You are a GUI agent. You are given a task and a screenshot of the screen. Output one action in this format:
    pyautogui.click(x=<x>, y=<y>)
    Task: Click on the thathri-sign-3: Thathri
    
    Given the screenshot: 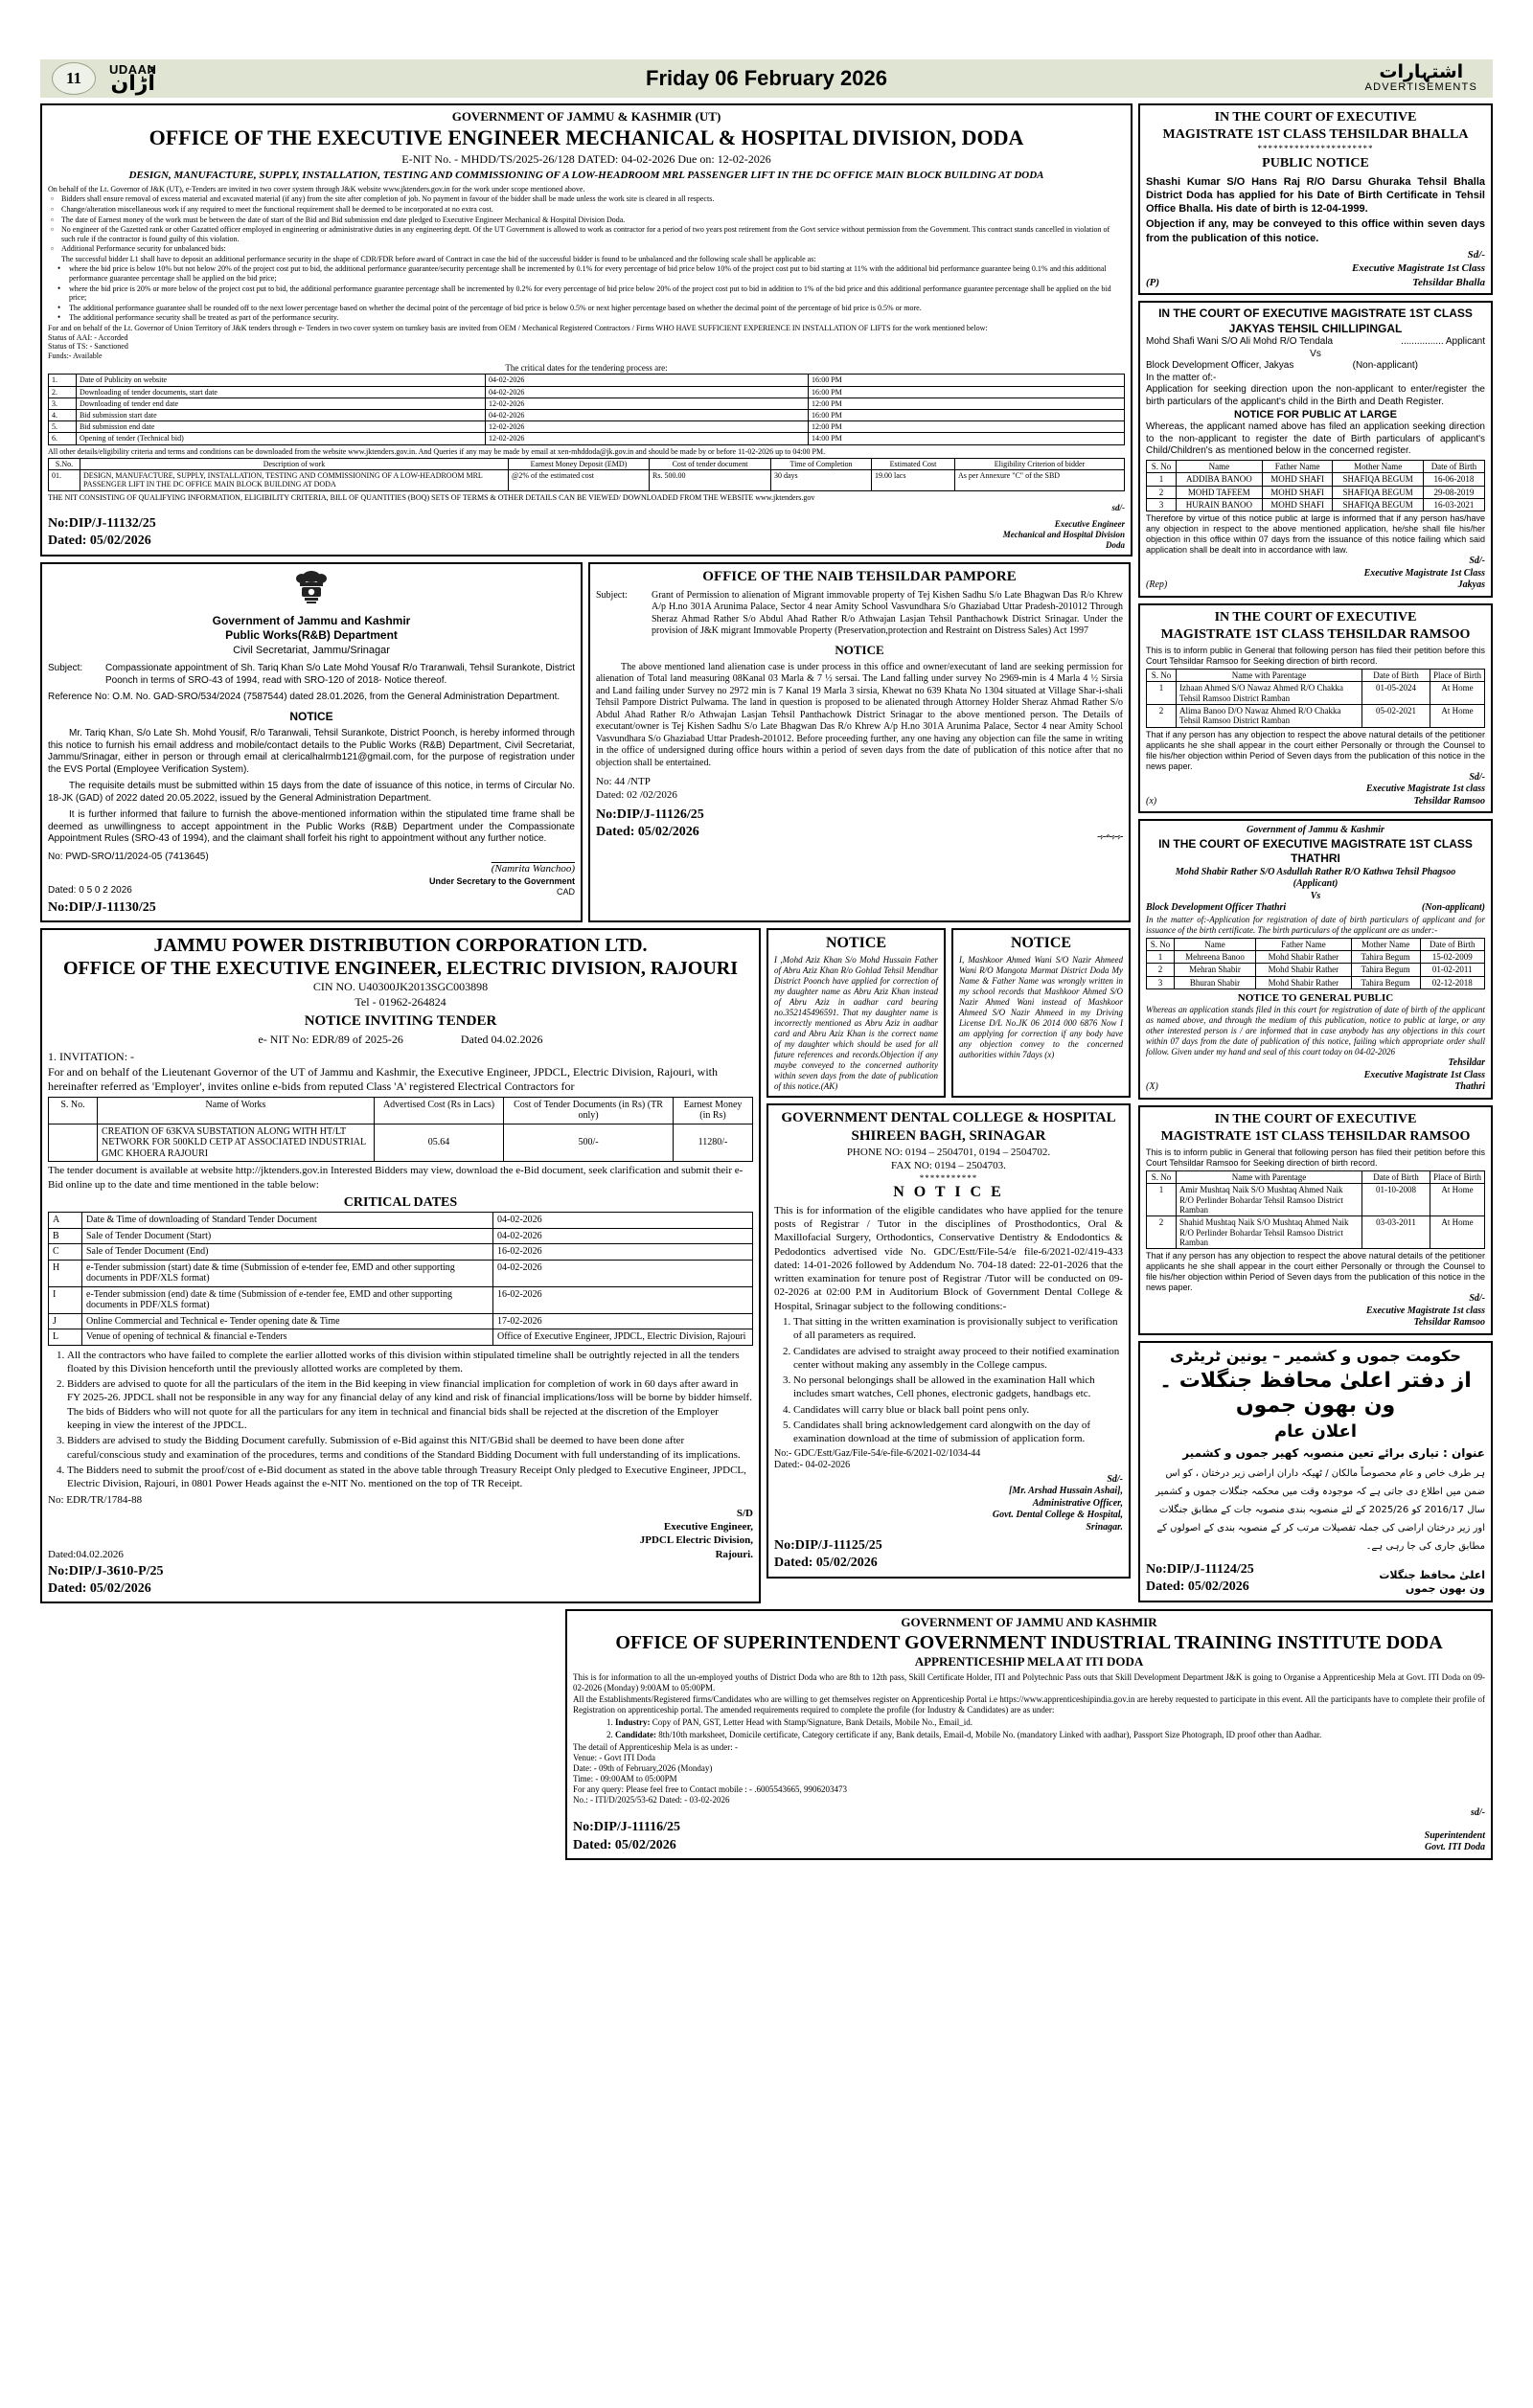 What is the action you would take?
    pyautogui.click(x=1469, y=1087)
    